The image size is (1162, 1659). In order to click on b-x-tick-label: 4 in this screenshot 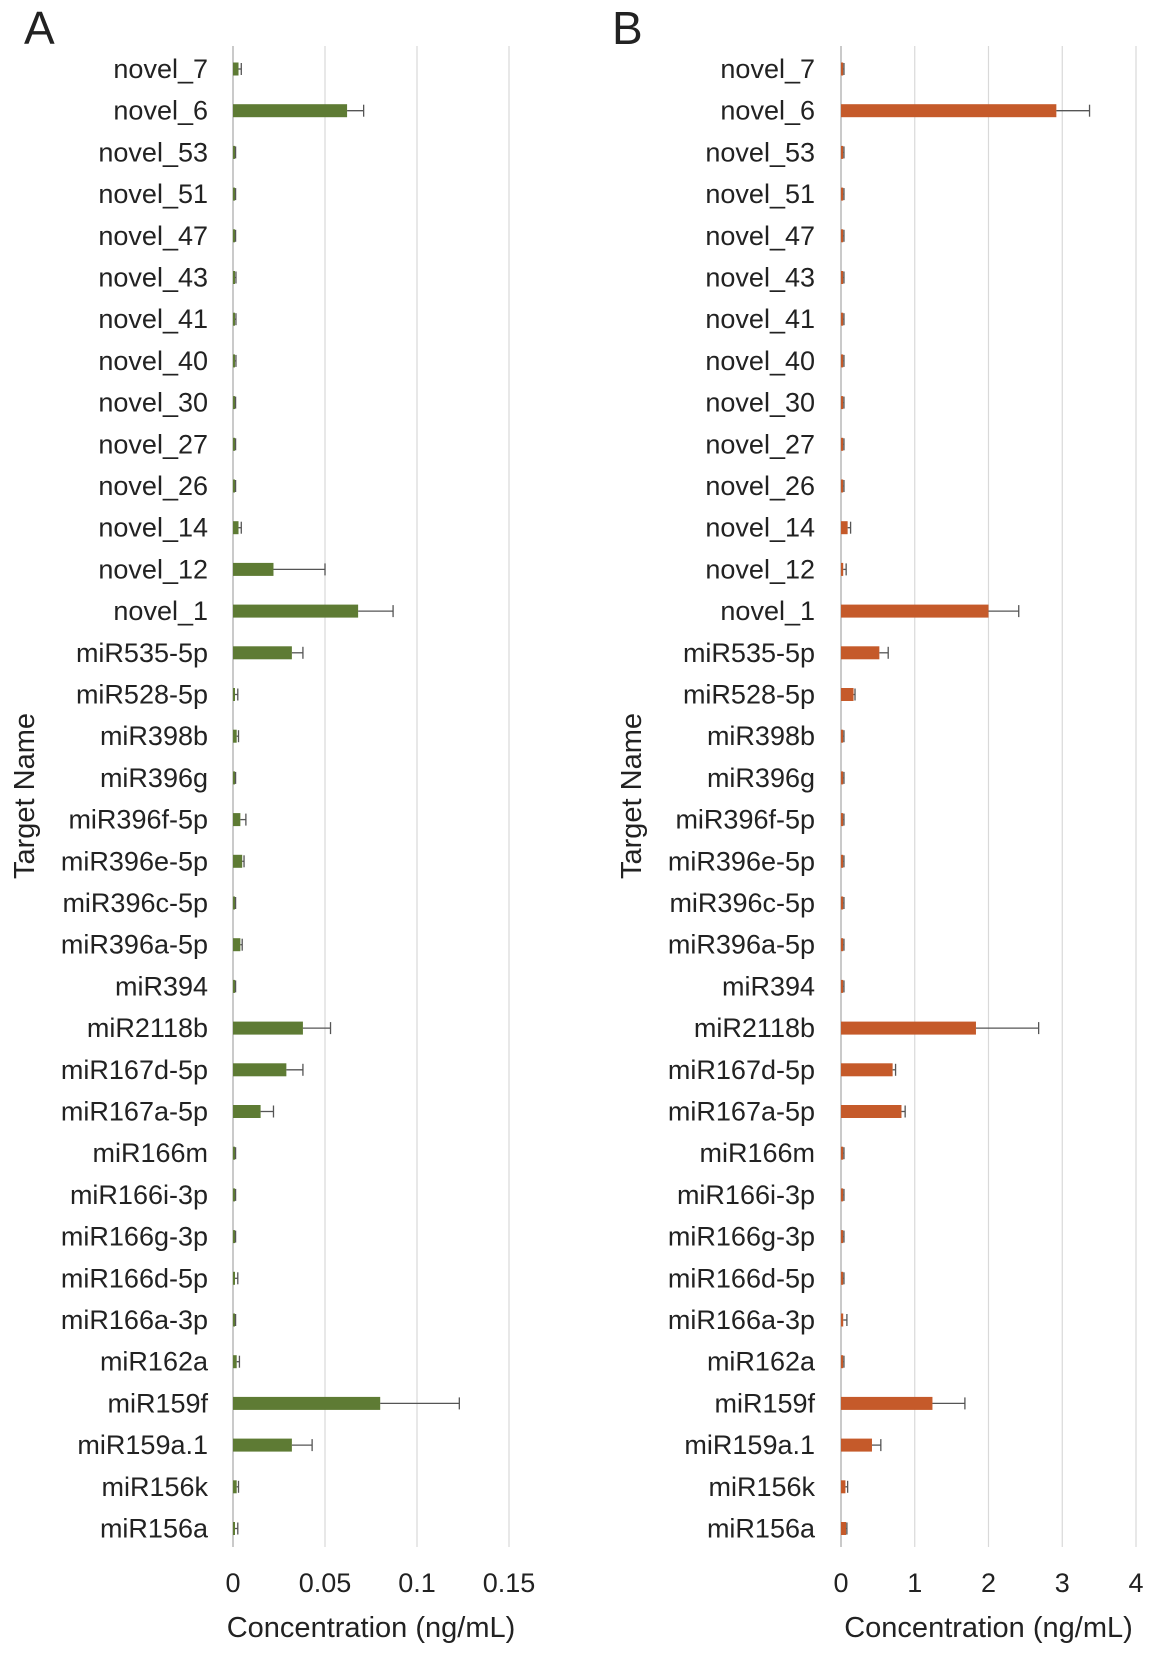, I will do `click(1135, 1583)`.